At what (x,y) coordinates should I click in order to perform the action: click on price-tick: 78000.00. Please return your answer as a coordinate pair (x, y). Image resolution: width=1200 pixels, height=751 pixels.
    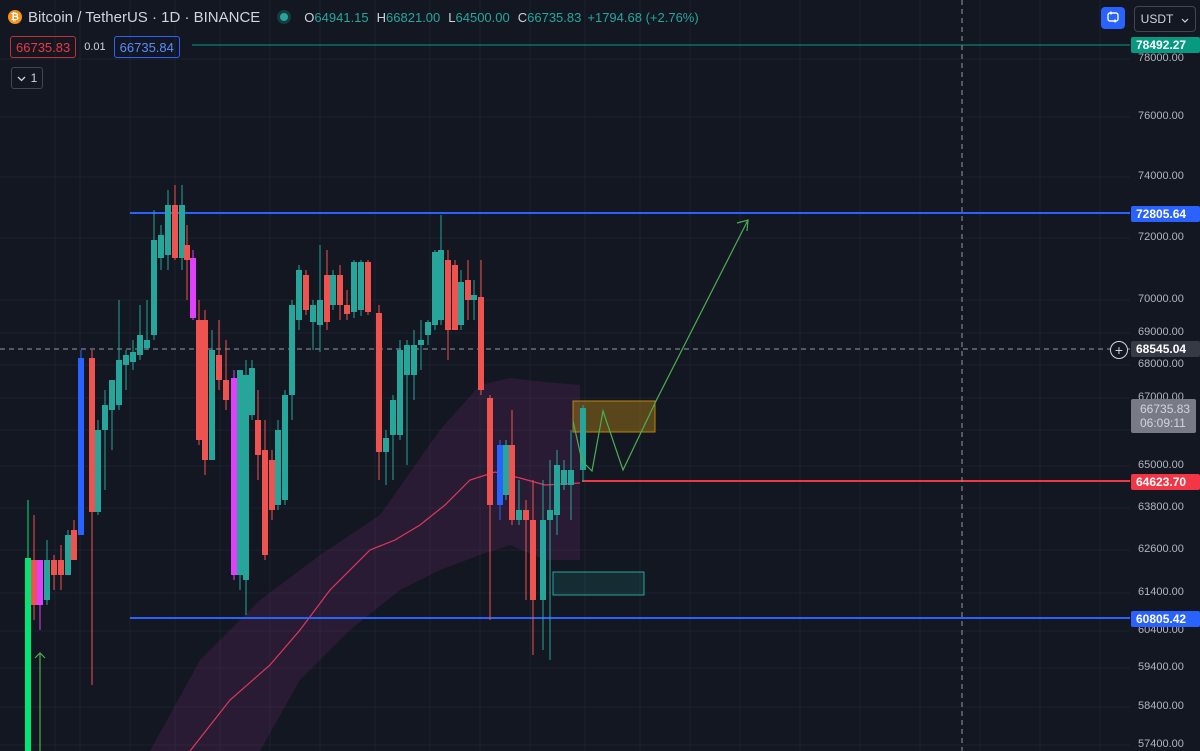
    Looking at the image, I should click on (1161, 58).